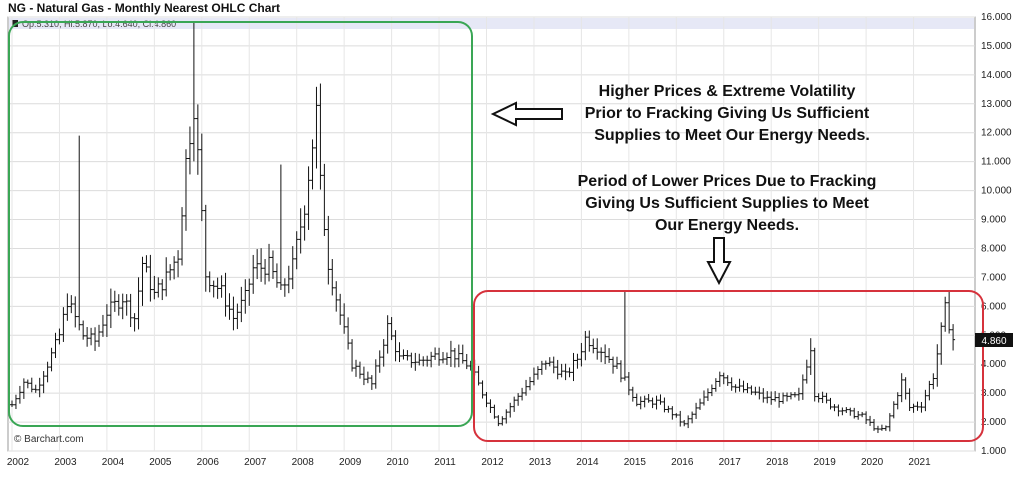  Describe the element at coordinates (996, 75) in the screenshot. I see `y-tick-label: 14.000` at that location.